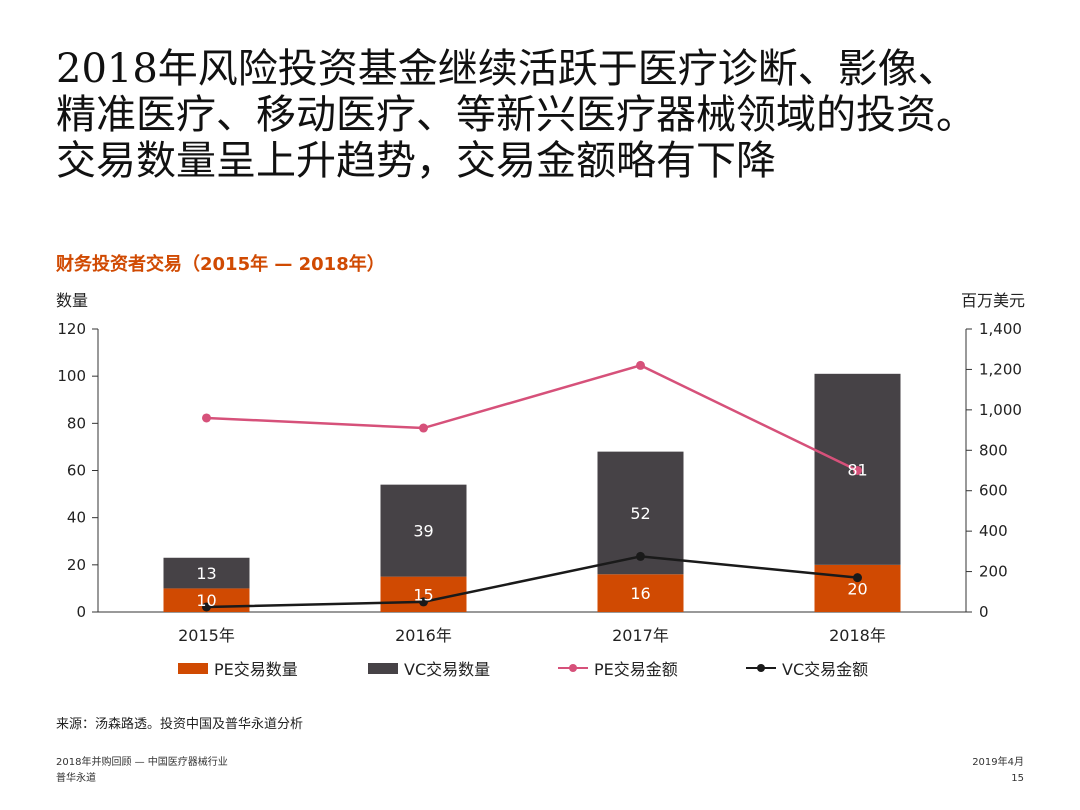 The image size is (1080, 810). What do you see at coordinates (423, 594) in the screenshot?
I see `data-label-pe-count: 15` at bounding box center [423, 594].